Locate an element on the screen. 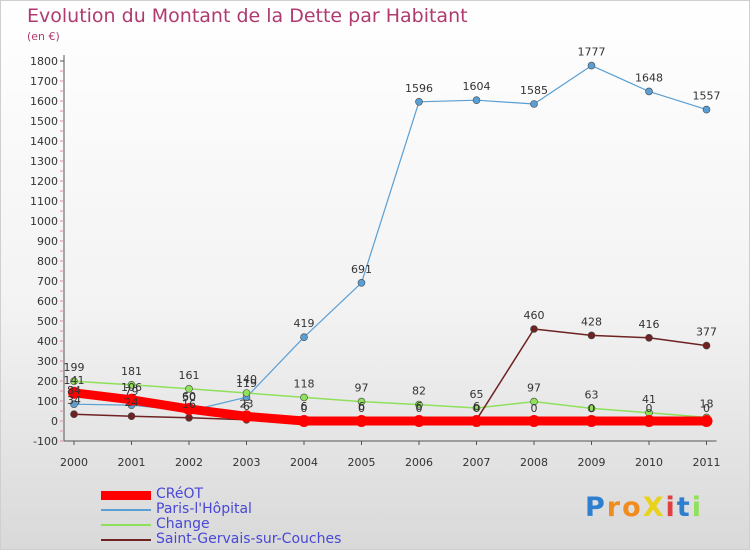 Image resolution: width=750 pixels, height=550 pixels. x-tick-label: 2000 is located at coordinates (74, 462).